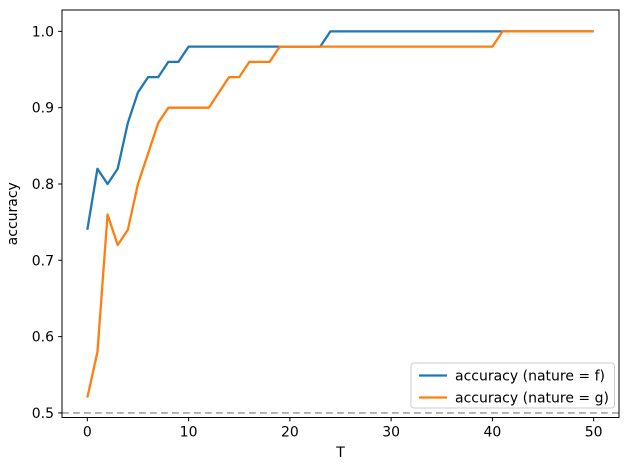 The image size is (630, 470). Describe the element at coordinates (290, 433) in the screenshot. I see `x-tick-label: 20` at that location.